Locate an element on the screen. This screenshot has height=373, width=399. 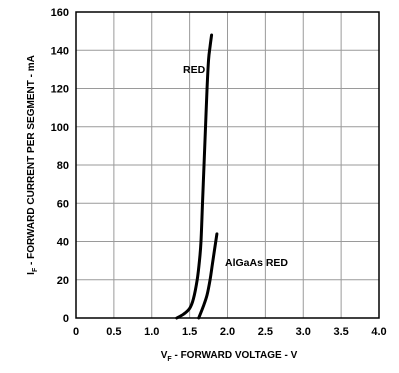
y-tick-label: 160 is located at coordinates (60, 13).